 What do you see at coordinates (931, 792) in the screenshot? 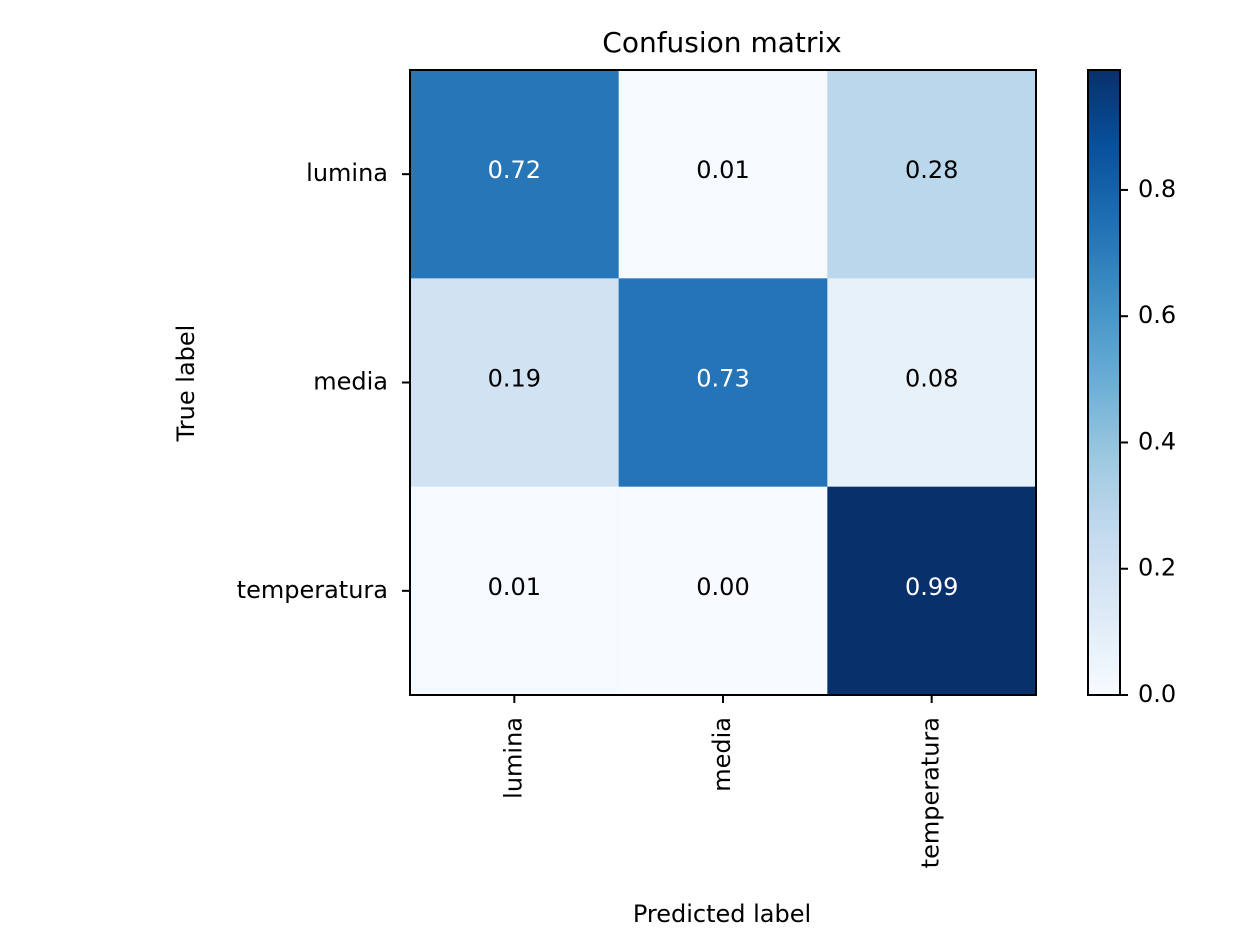
I see `x-tick-label: temperatura` at bounding box center [931, 792].